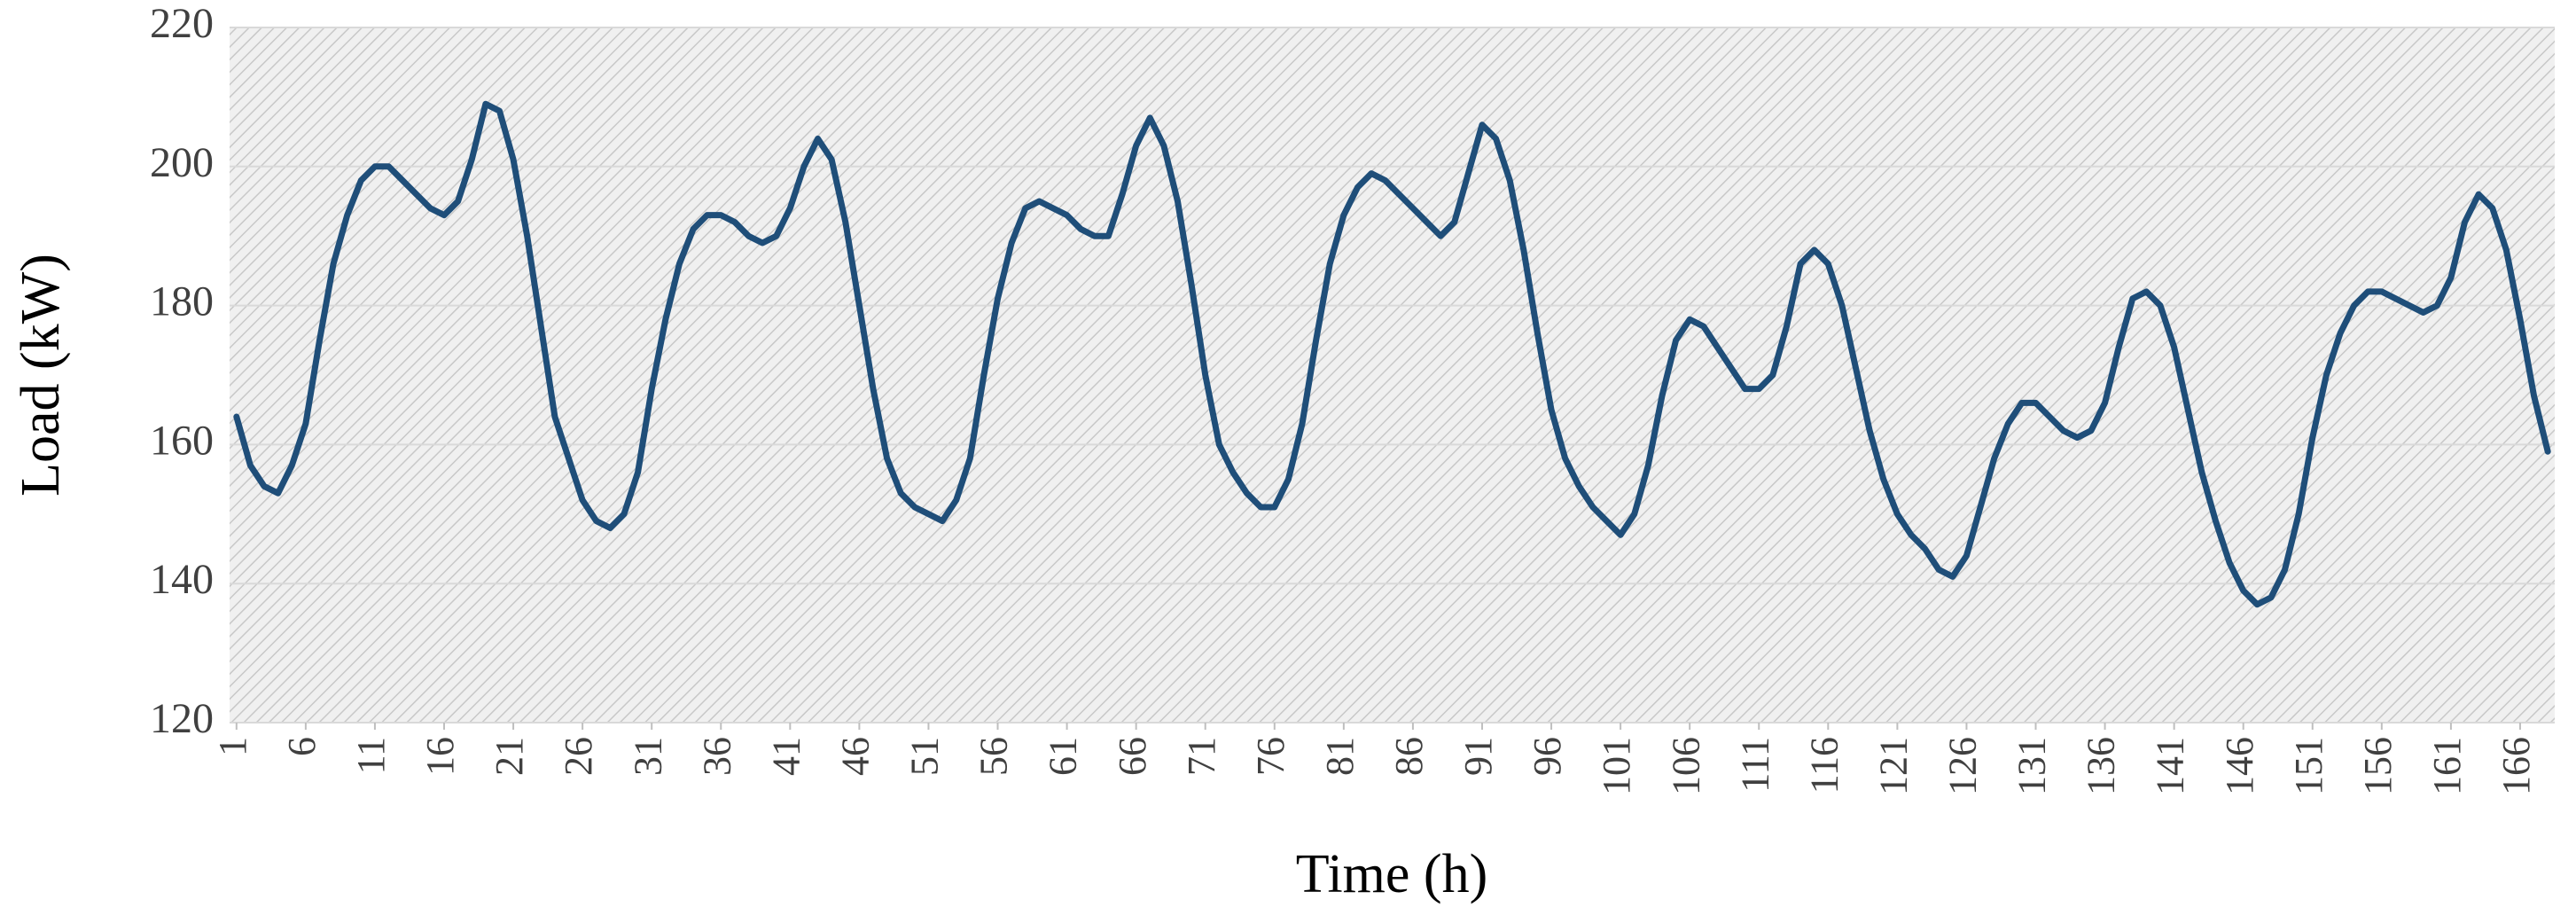 This screenshot has width=2576, height=923. I want to click on x-tick-label: 26, so click(578, 756).